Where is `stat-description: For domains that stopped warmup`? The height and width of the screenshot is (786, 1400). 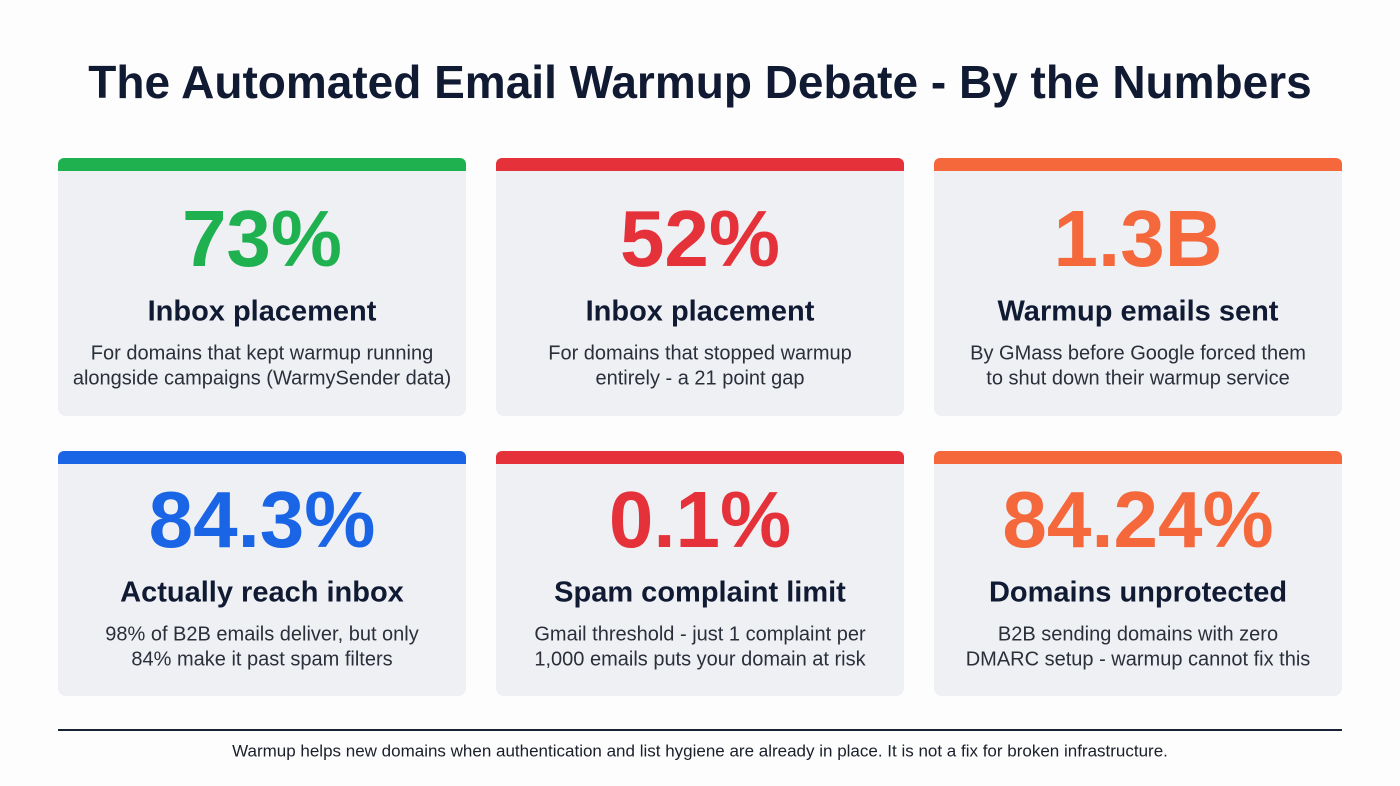 stat-description: For domains that stopped warmup is located at coordinates (700, 353).